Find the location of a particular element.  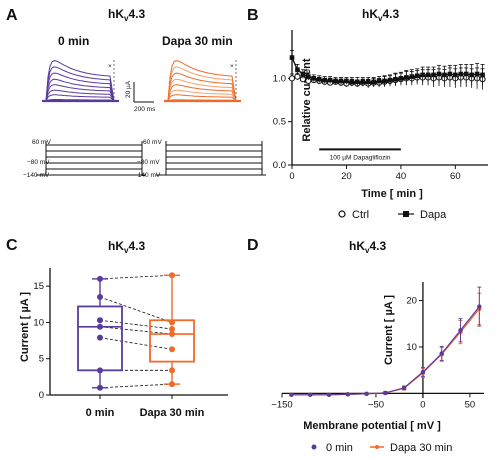

panel-c-label: C is located at coordinates (12, 245).